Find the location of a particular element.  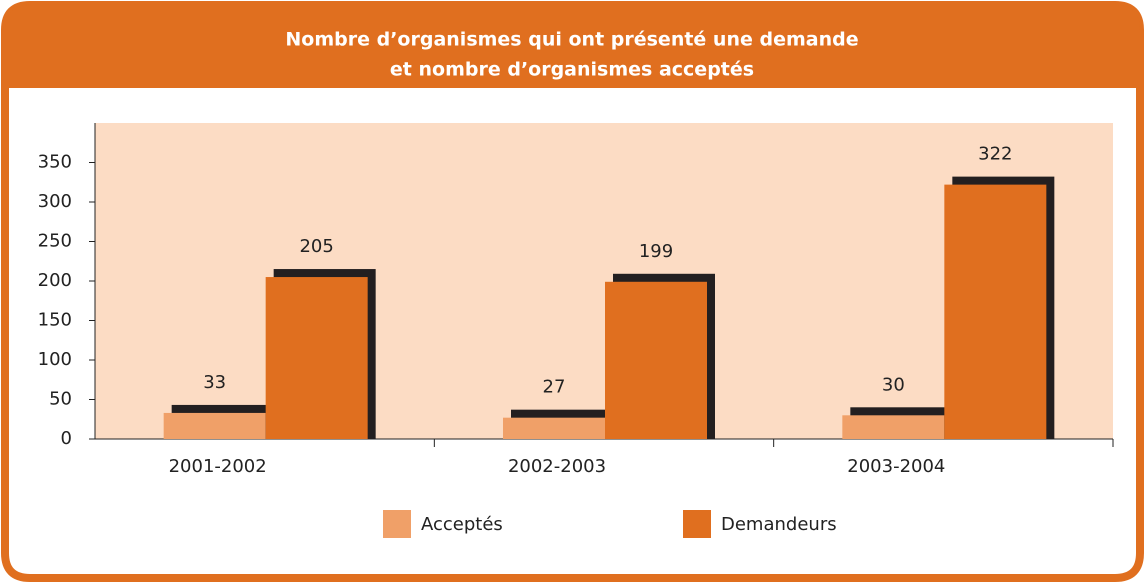

data-label: 33 is located at coordinates (214, 382).